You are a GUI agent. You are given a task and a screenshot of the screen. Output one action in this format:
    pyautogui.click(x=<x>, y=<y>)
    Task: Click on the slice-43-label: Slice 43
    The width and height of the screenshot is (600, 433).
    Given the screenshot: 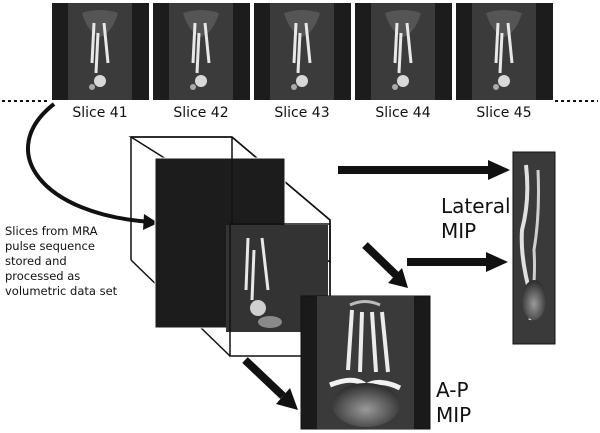 What is the action you would take?
    pyautogui.click(x=301, y=113)
    